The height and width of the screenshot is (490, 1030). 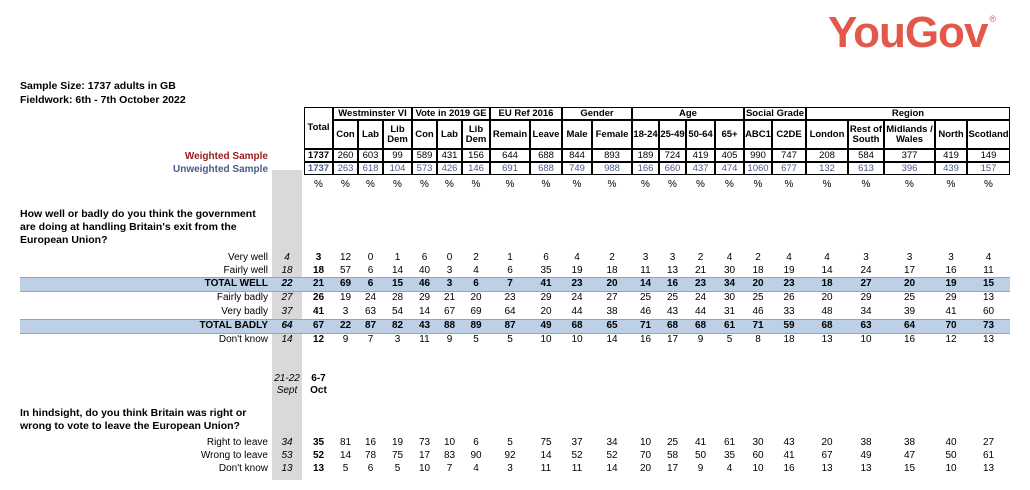 I want to click on table-cell: 12, so click(x=951, y=339).